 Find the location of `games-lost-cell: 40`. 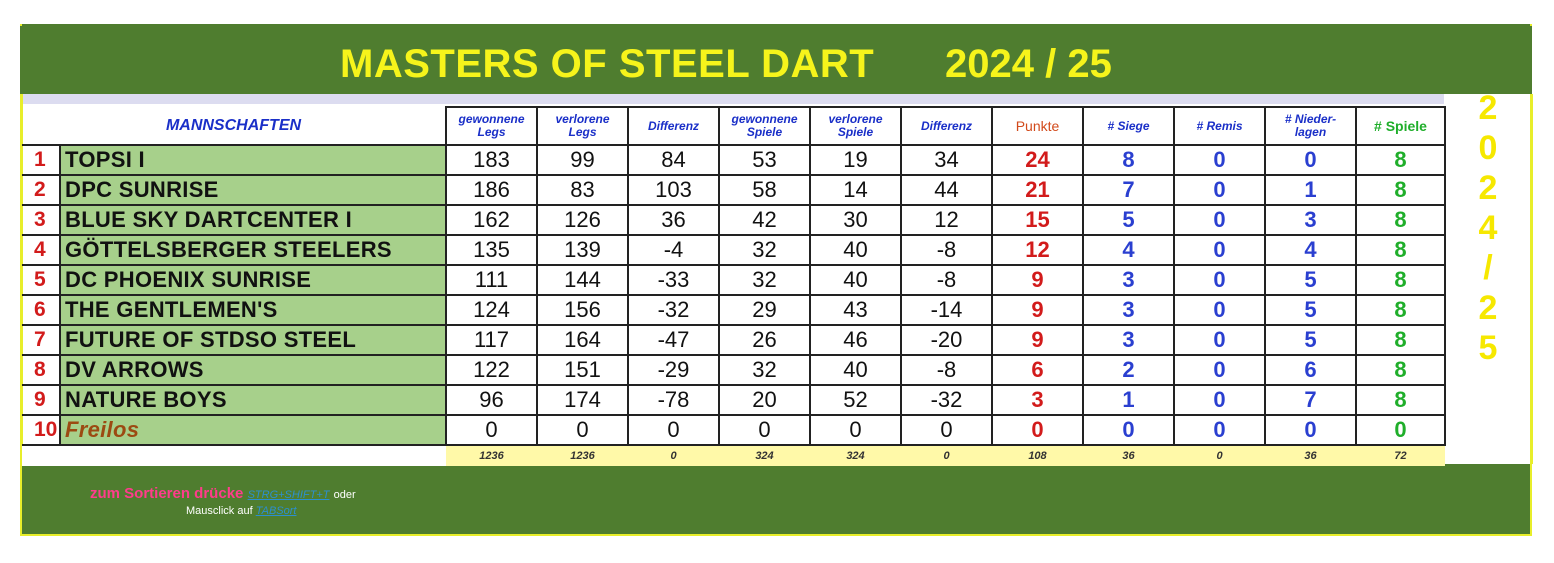

games-lost-cell: 40 is located at coordinates (855, 370).